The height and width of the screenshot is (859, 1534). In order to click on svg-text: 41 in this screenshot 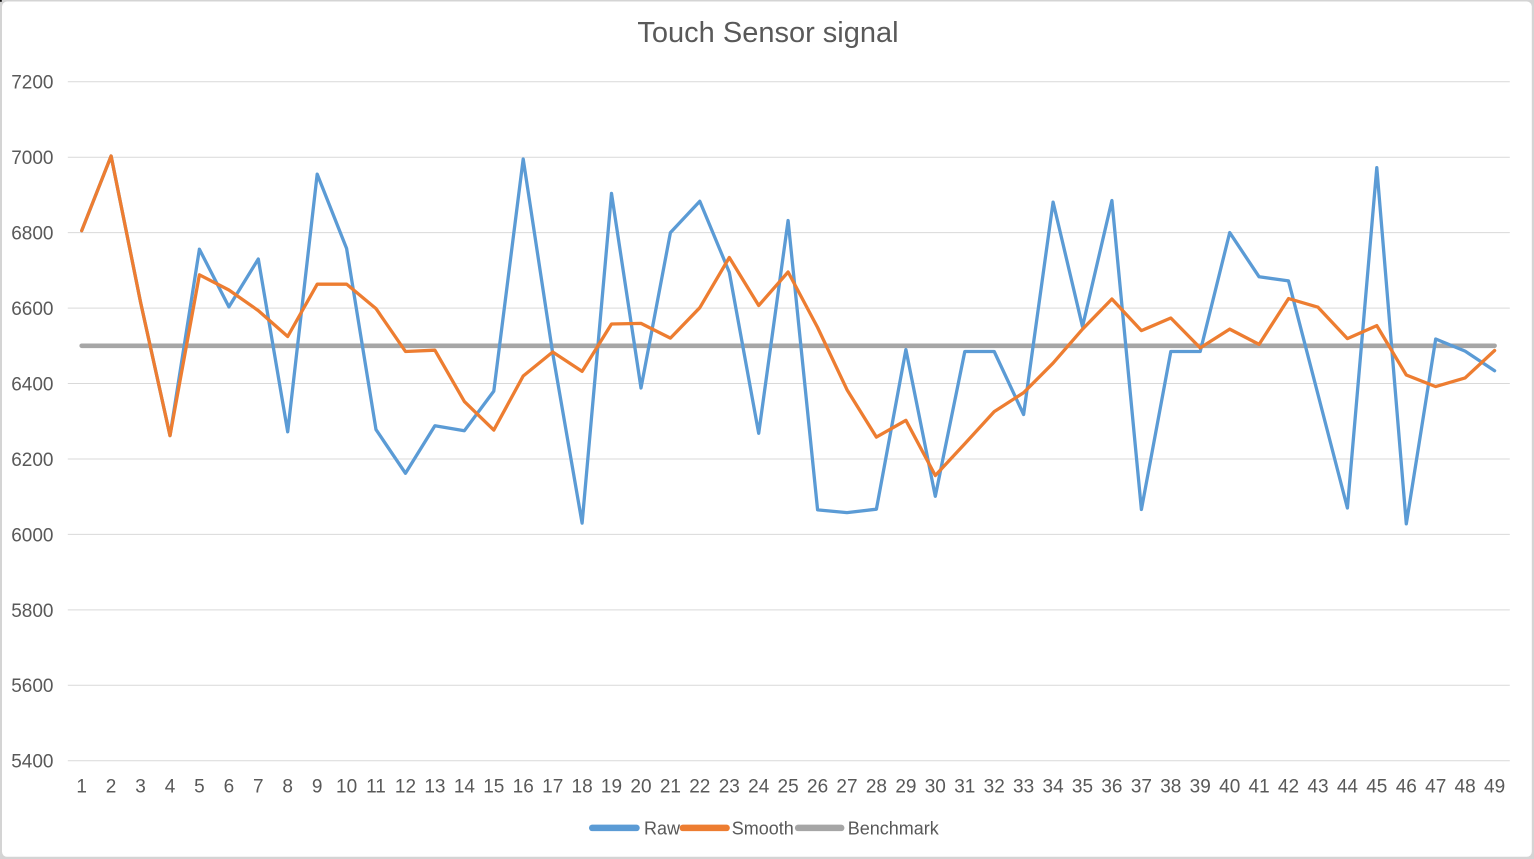, I will do `click(1259, 787)`.